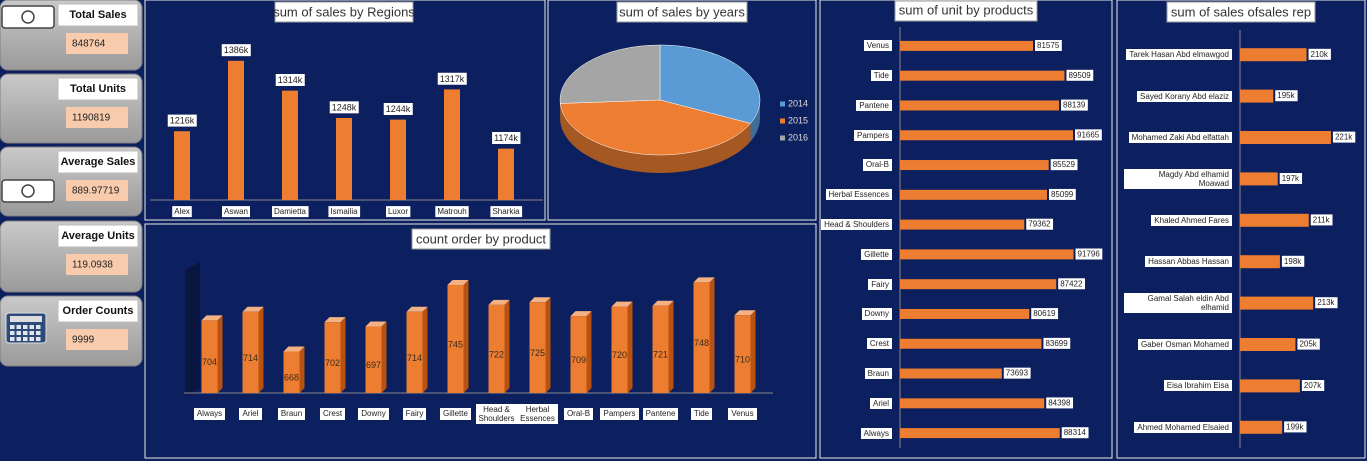  Describe the element at coordinates (1313, 385) in the screenshot. I see `data-label: 207k` at that location.